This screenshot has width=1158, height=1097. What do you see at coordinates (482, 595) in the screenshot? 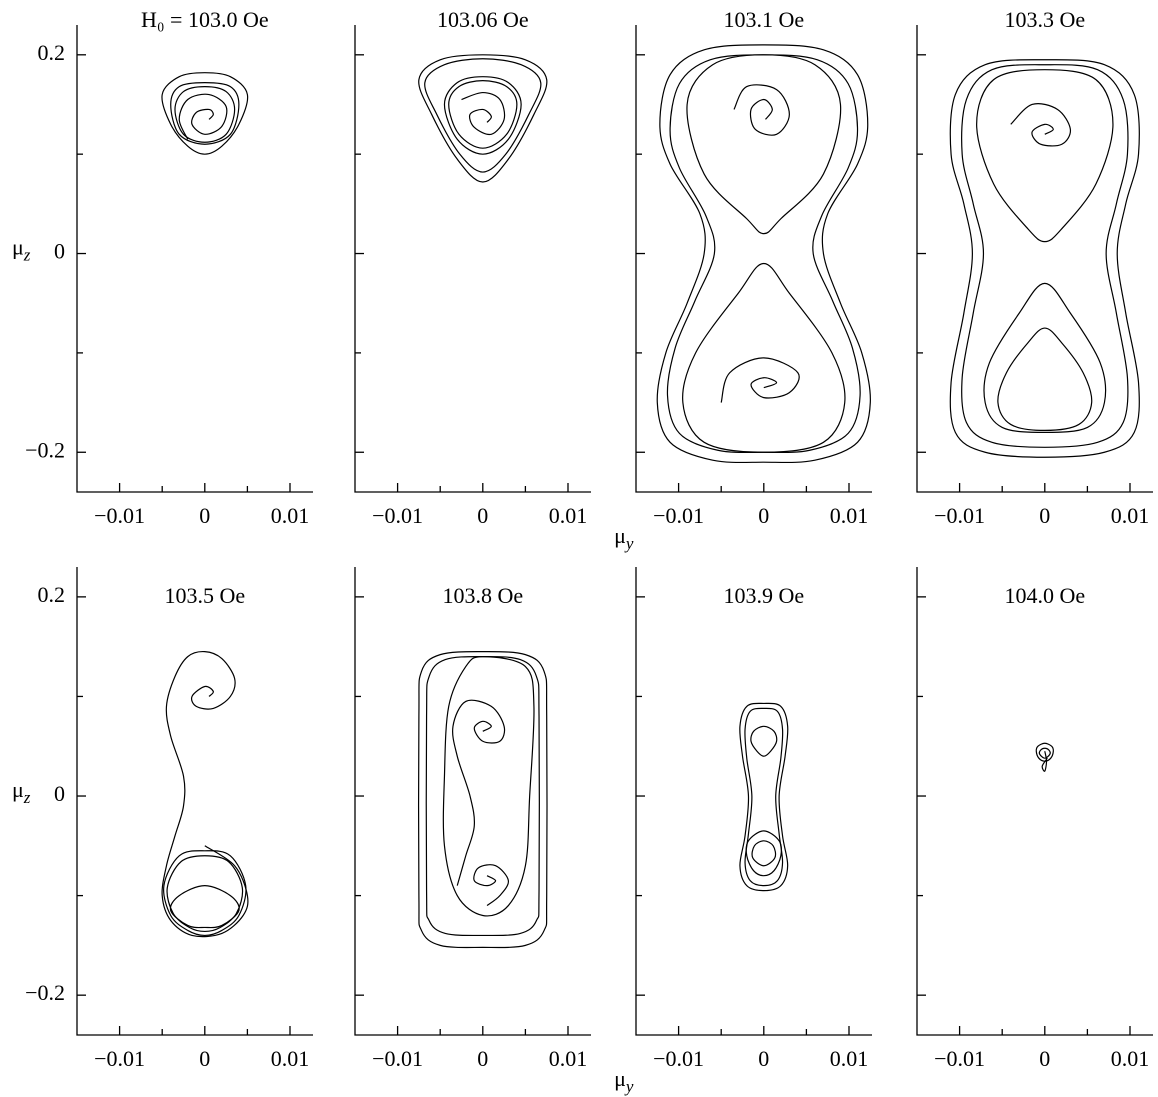
I see `panel-title: 103.8 Oe` at bounding box center [482, 595].